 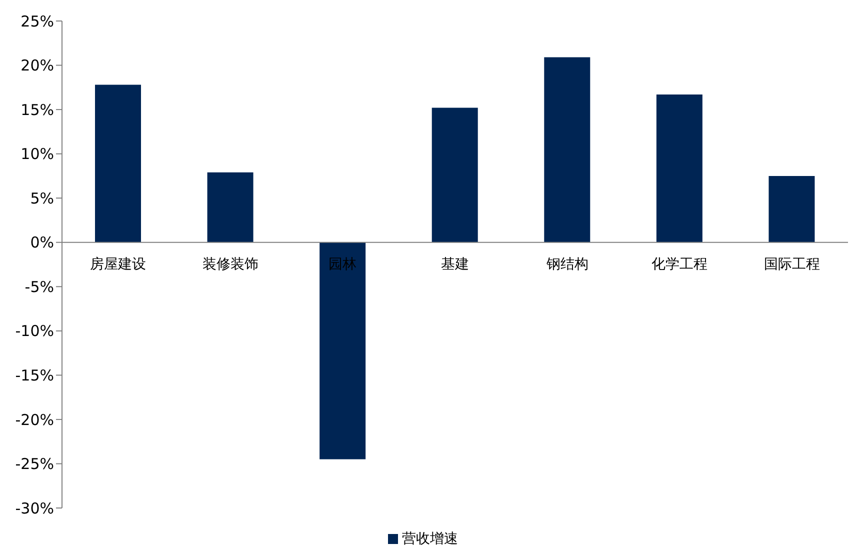 What do you see at coordinates (37, 21) in the screenshot?
I see `y-tick-label: 25%` at bounding box center [37, 21].